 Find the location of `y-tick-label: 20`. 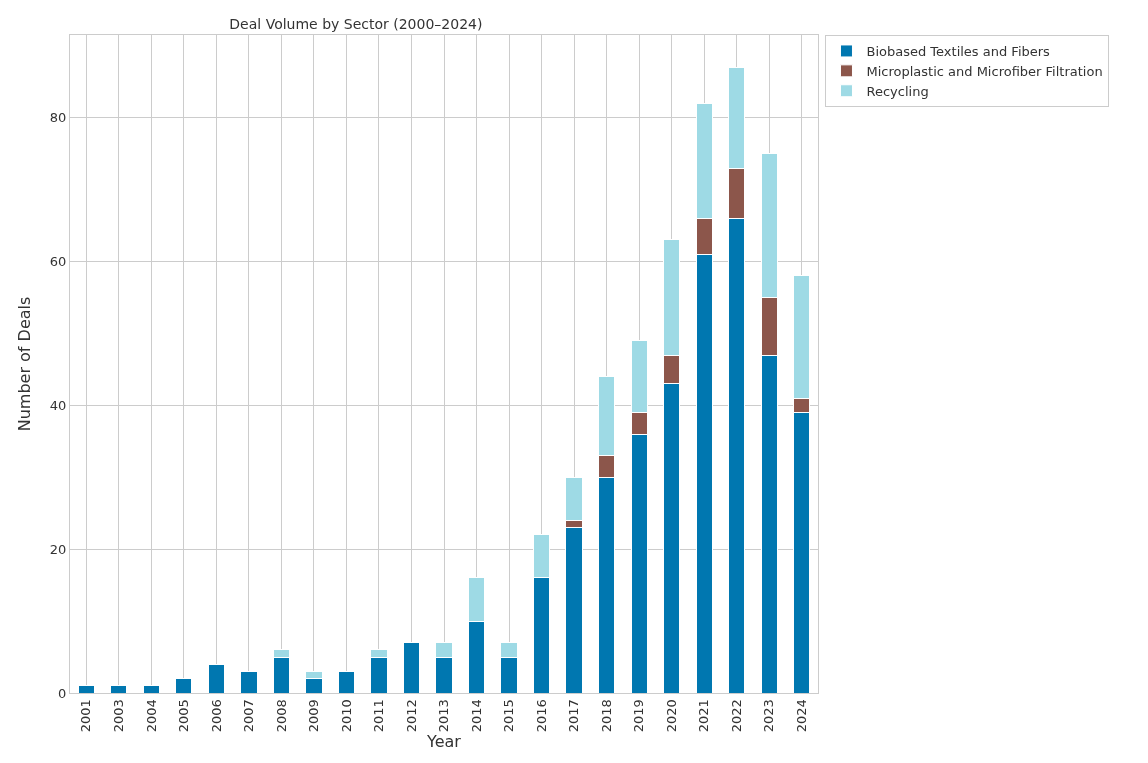

y-tick-label: 20 is located at coordinates (58, 549).